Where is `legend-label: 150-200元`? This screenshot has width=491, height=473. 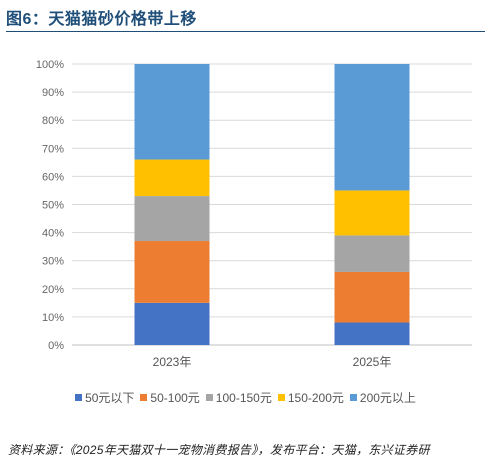 legend-label: 150-200元 is located at coordinates (315, 398).